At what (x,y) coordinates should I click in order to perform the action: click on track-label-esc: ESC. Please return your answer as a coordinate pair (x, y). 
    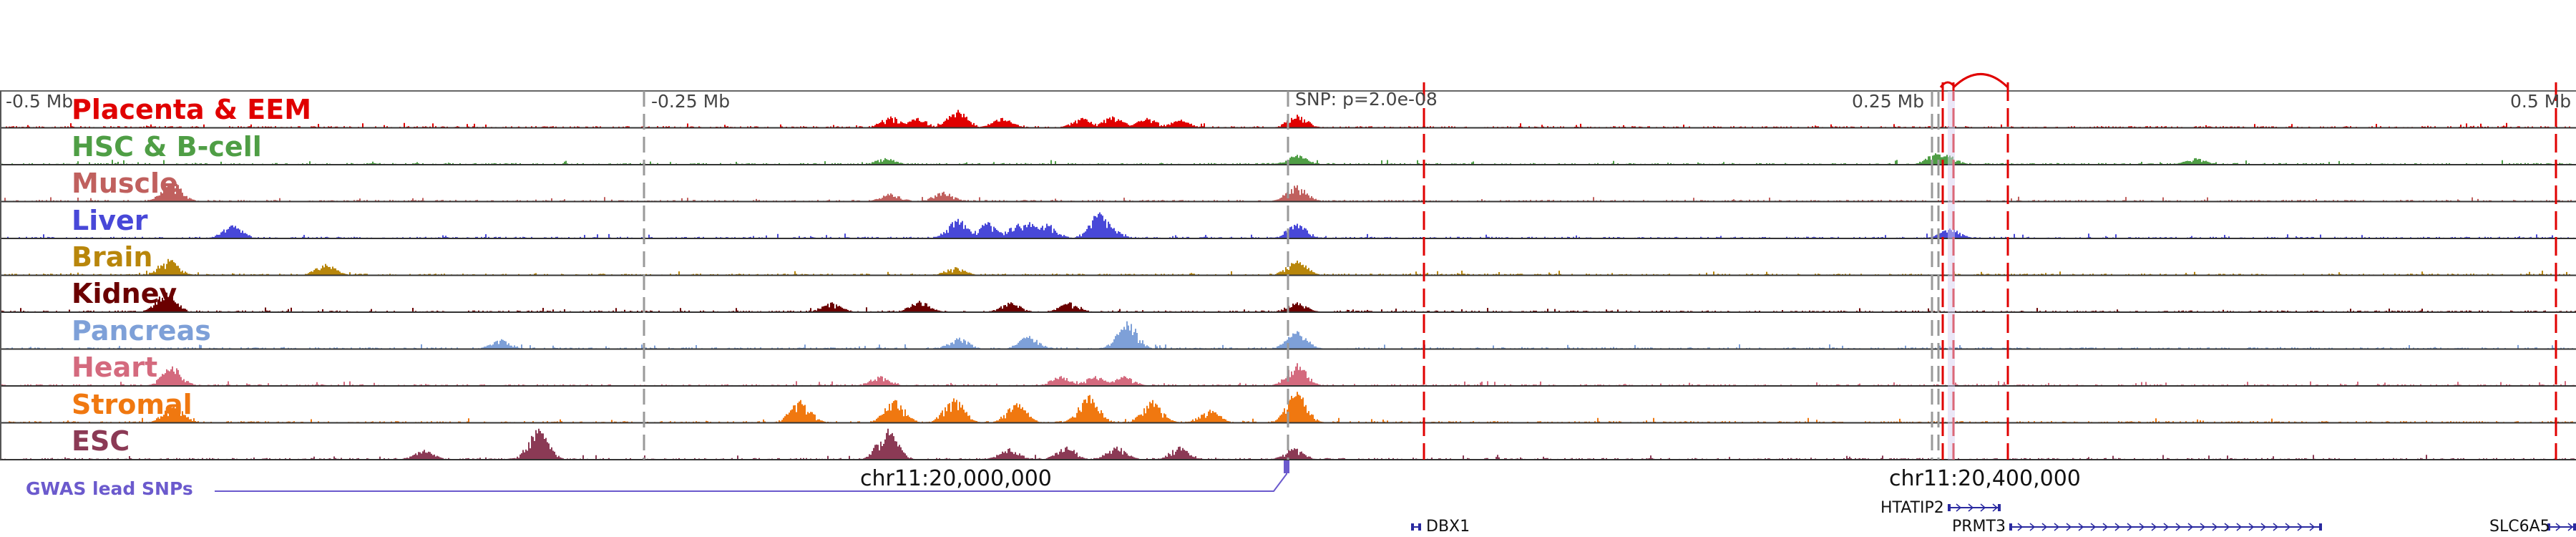
    Looking at the image, I should click on (101, 441).